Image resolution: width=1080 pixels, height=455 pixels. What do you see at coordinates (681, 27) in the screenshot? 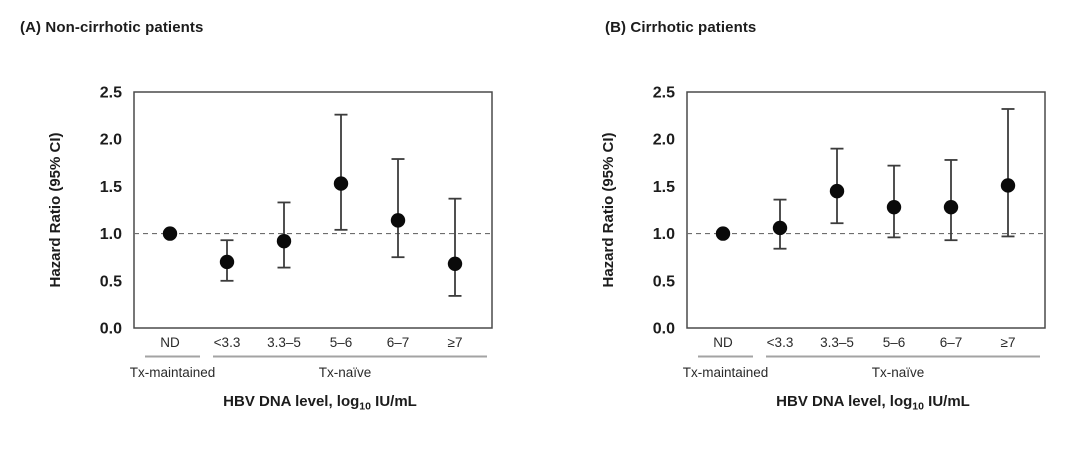
I see `panel-b-title: (B) Cirrhotic patients` at bounding box center [681, 27].